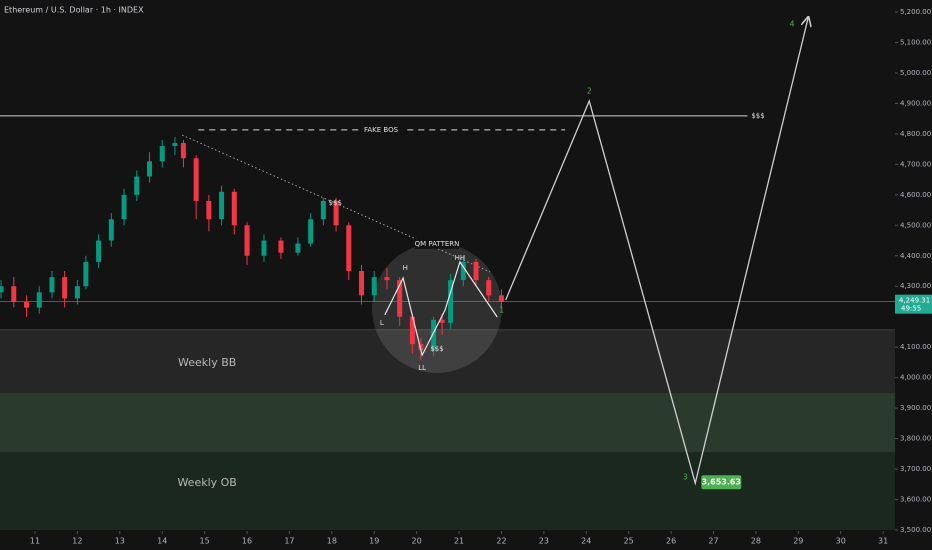  I want to click on y-tick-label: 4,600.00, so click(915, 195).